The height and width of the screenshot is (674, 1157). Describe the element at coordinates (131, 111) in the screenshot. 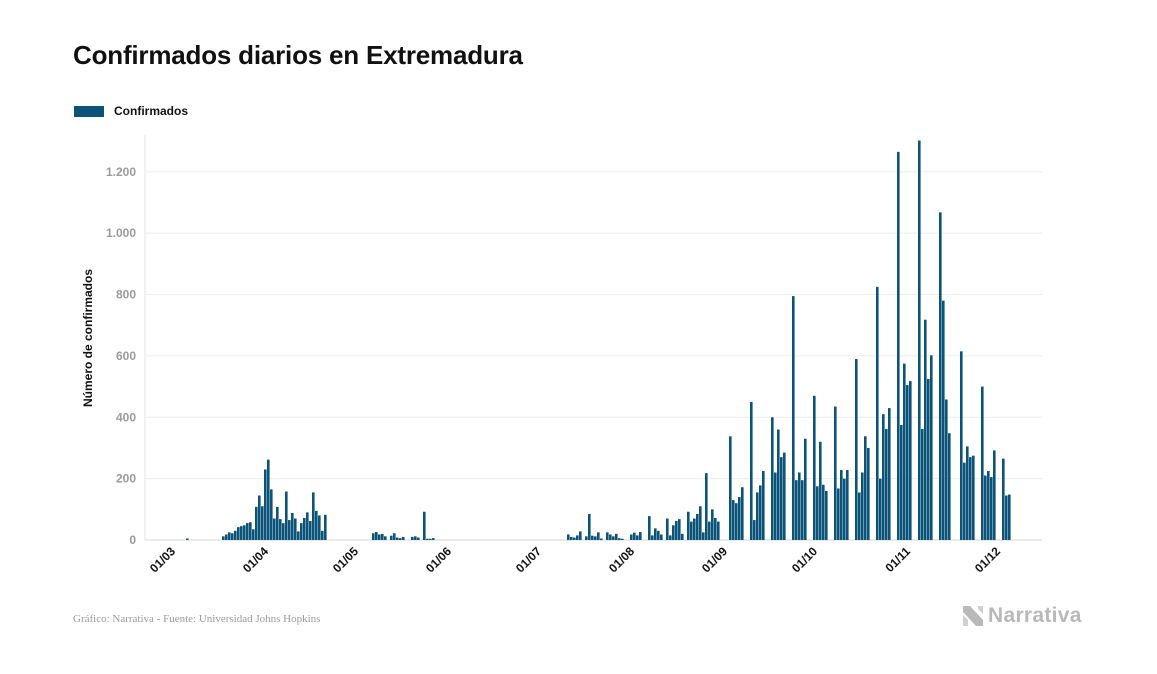

I see `legend: Confirmados` at that location.